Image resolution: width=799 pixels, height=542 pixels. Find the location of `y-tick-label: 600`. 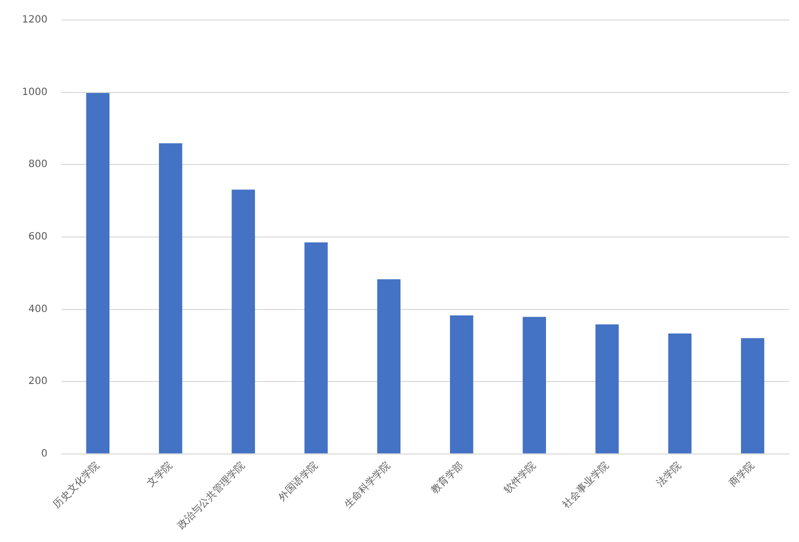

y-tick-label: 600 is located at coordinates (38, 237).